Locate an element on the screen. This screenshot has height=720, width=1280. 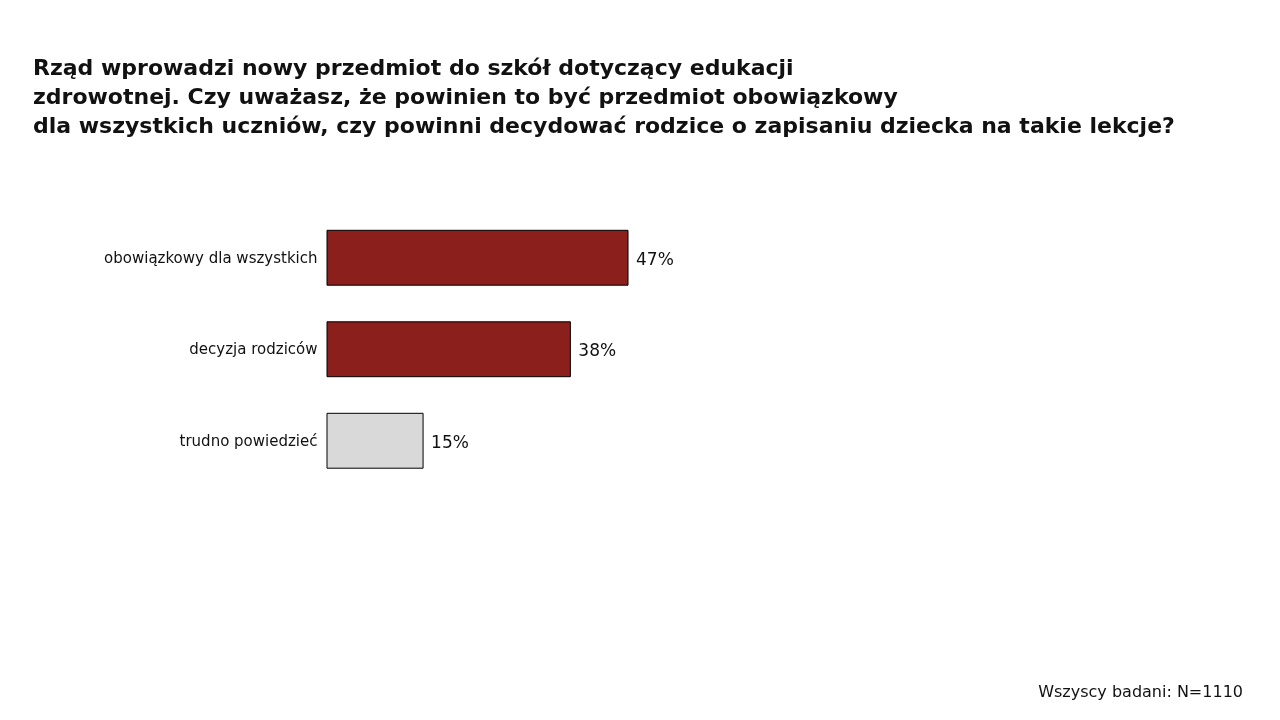
data-label: 47% is located at coordinates (655, 258).